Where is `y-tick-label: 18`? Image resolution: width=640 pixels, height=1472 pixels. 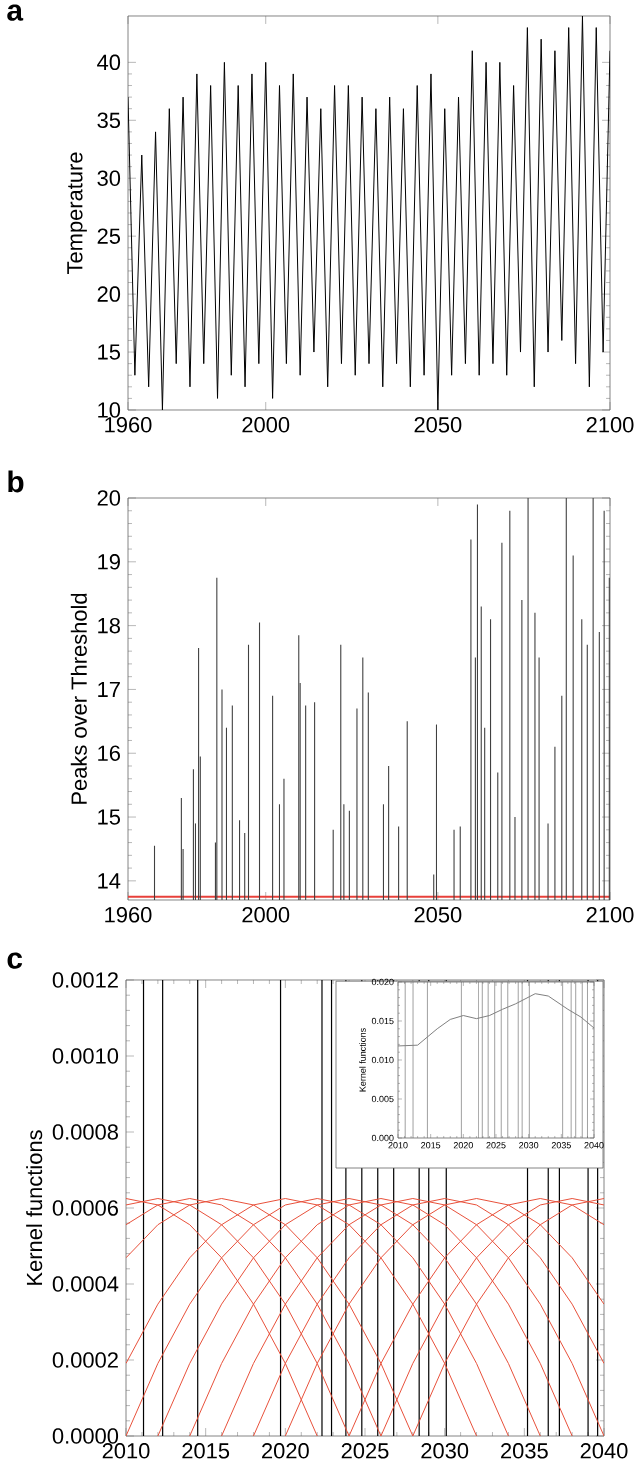
y-tick-label: 18 is located at coordinates (109, 625).